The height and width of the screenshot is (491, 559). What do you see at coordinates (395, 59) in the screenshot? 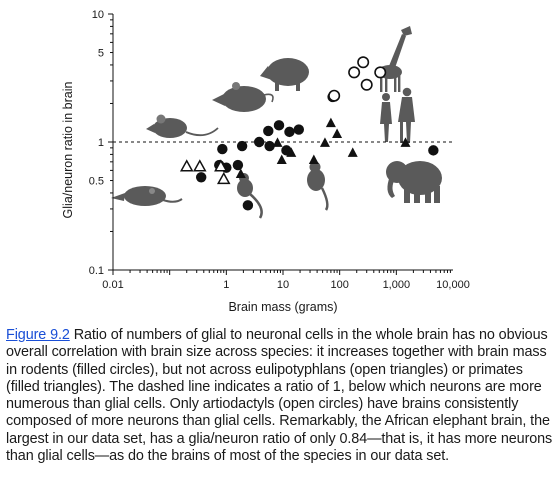
I see `giraffe-silhouette` at bounding box center [395, 59].